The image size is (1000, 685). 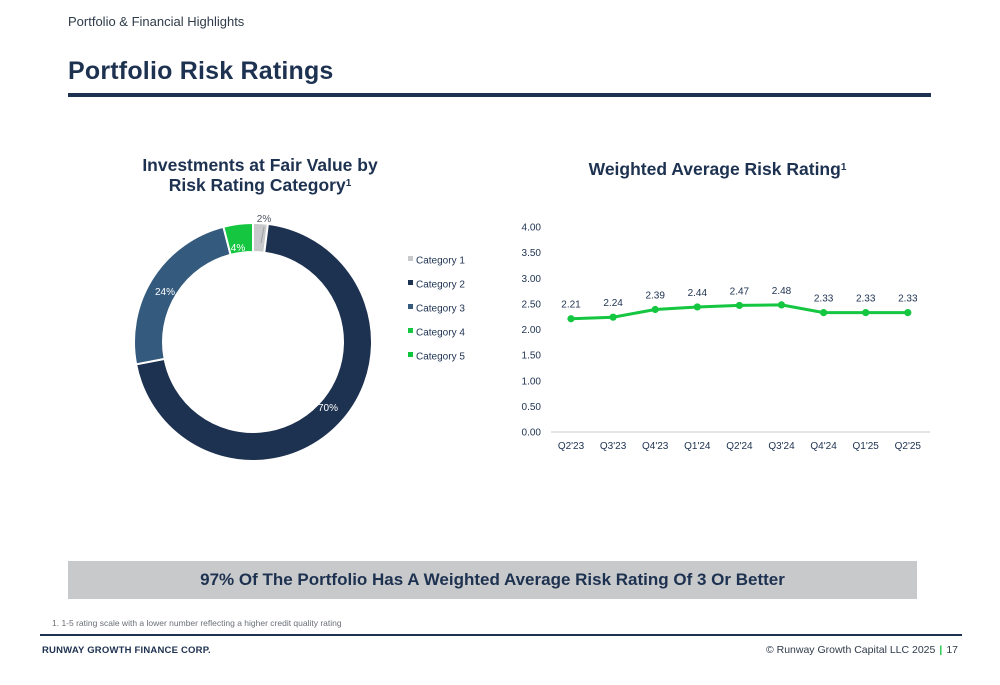 What do you see at coordinates (613, 446) in the screenshot?
I see `x-tick-label-1: Q3'23` at bounding box center [613, 446].